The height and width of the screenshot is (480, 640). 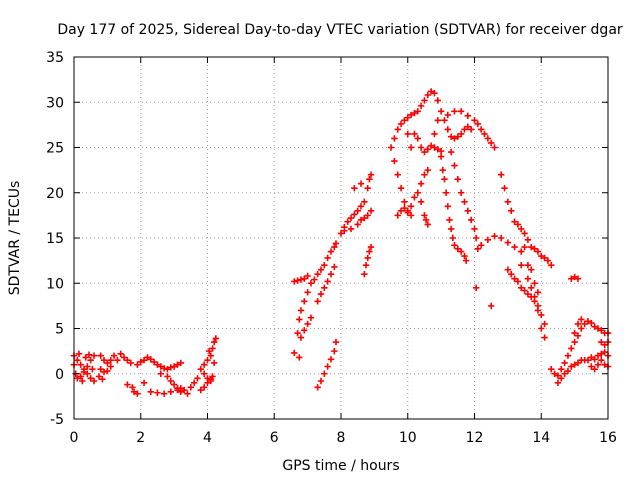 What do you see at coordinates (274, 438) in the screenshot?
I see `x-tick-label: 6` at bounding box center [274, 438].